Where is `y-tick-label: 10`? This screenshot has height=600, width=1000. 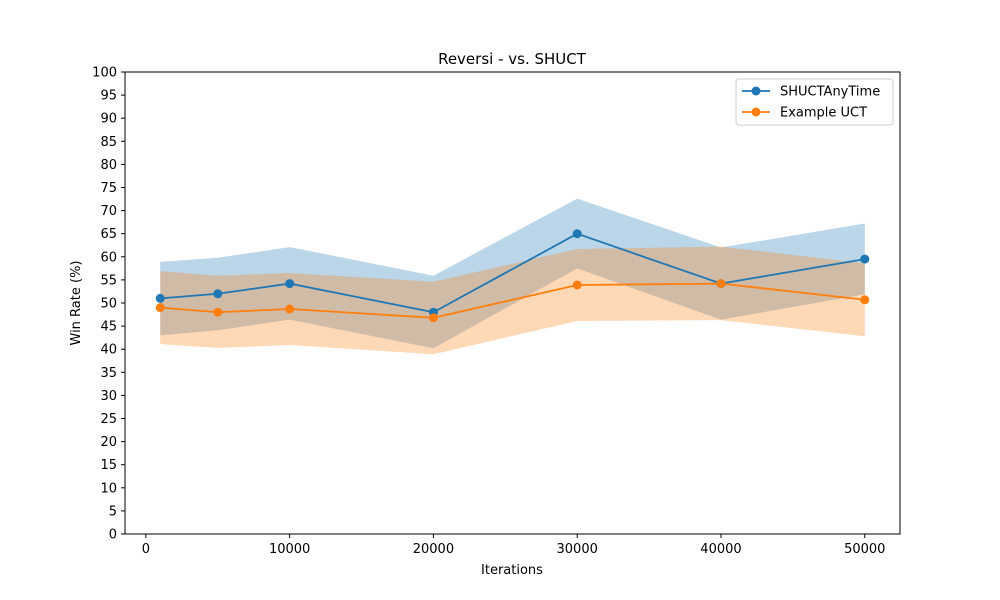
y-tick-label: 10 is located at coordinates (108, 488).